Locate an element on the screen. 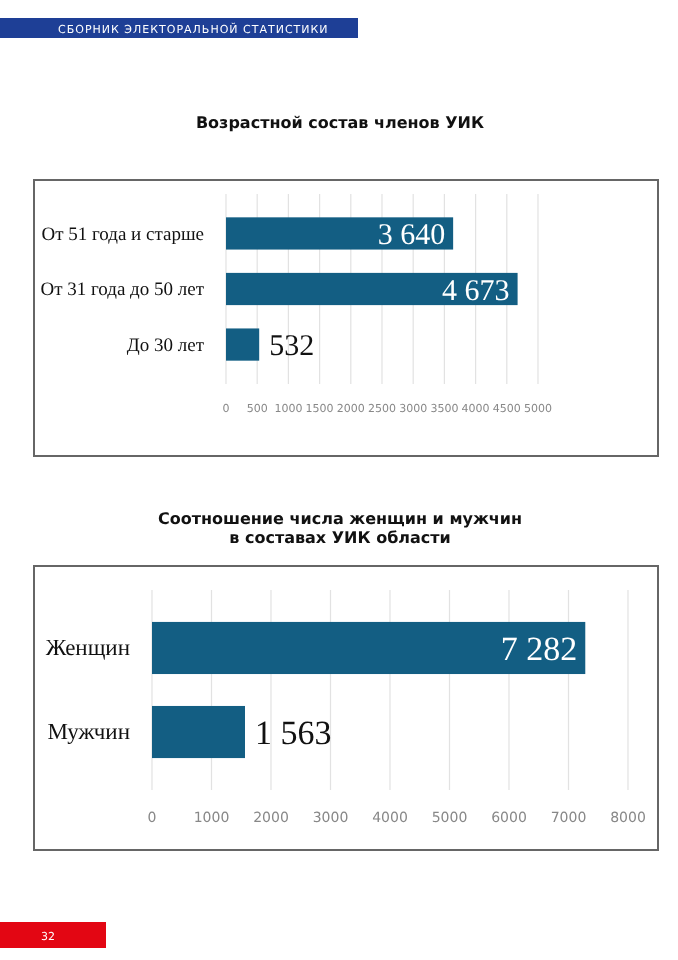  y-tick-label: От 31 года до 50 лет is located at coordinates (123, 291).